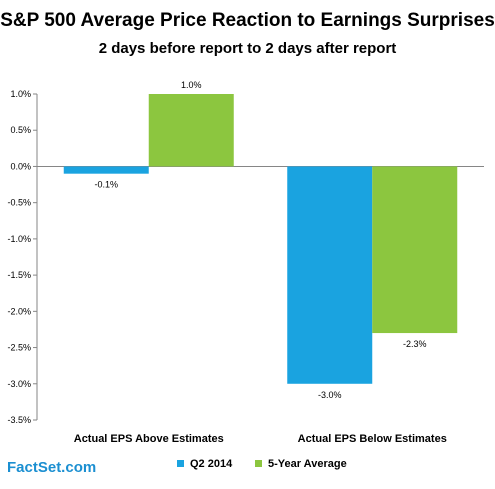 Image resolution: width=495 pixels, height=489 pixels. What do you see at coordinates (106, 185) in the screenshot?
I see `data-label: -0.1%` at bounding box center [106, 185].